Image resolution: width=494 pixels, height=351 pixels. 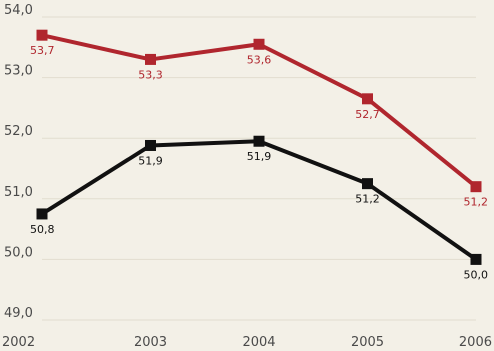 What do you see at coordinates (18, 342) in the screenshot?
I see `x-tick-label: 2002` at bounding box center [18, 342].